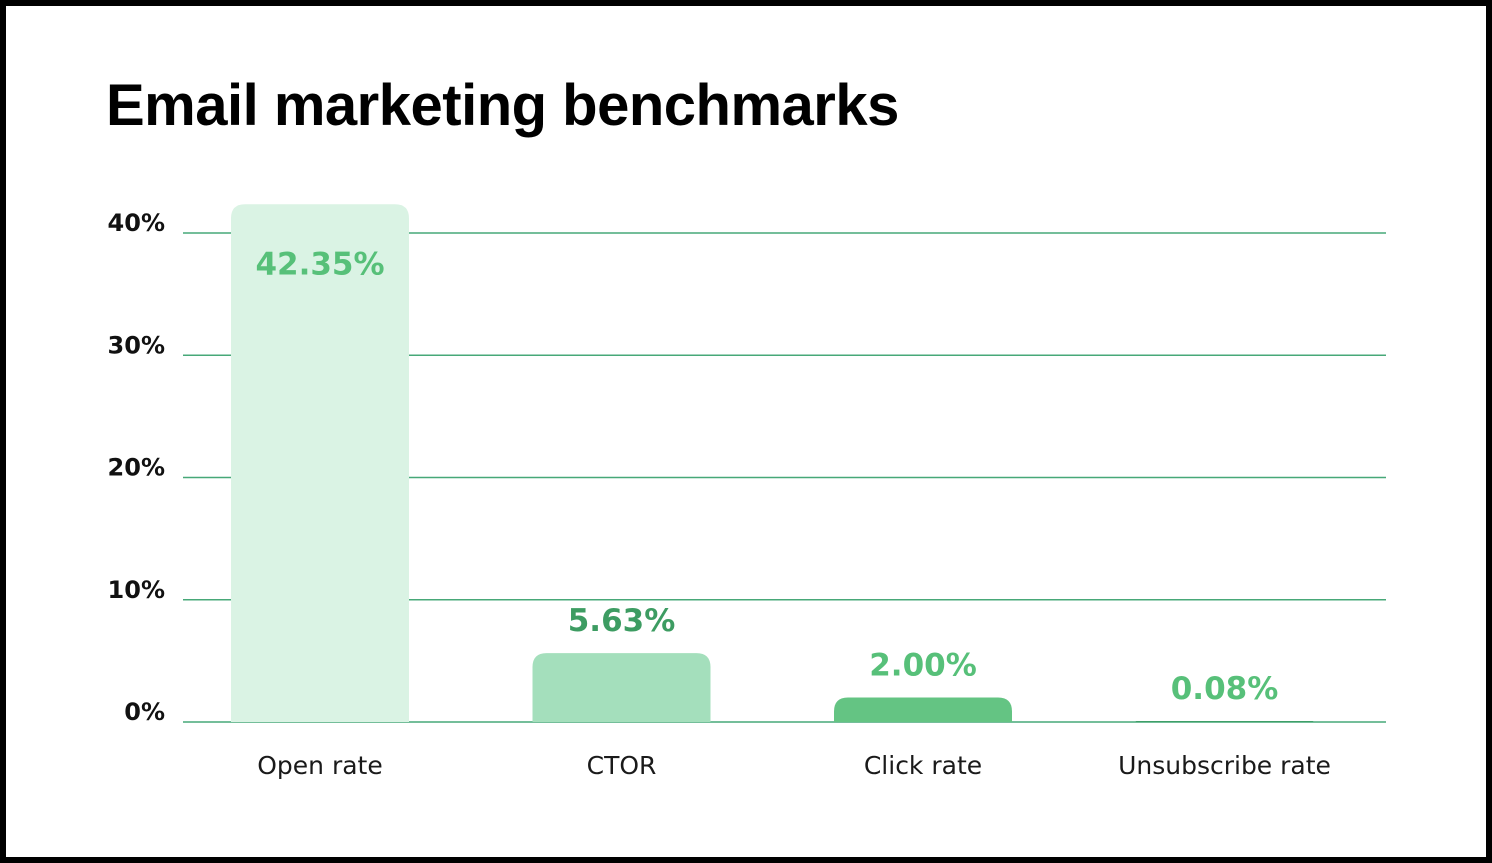 This screenshot has width=1492, height=863. I want to click on y-tick-label: 0%, so click(144, 712).